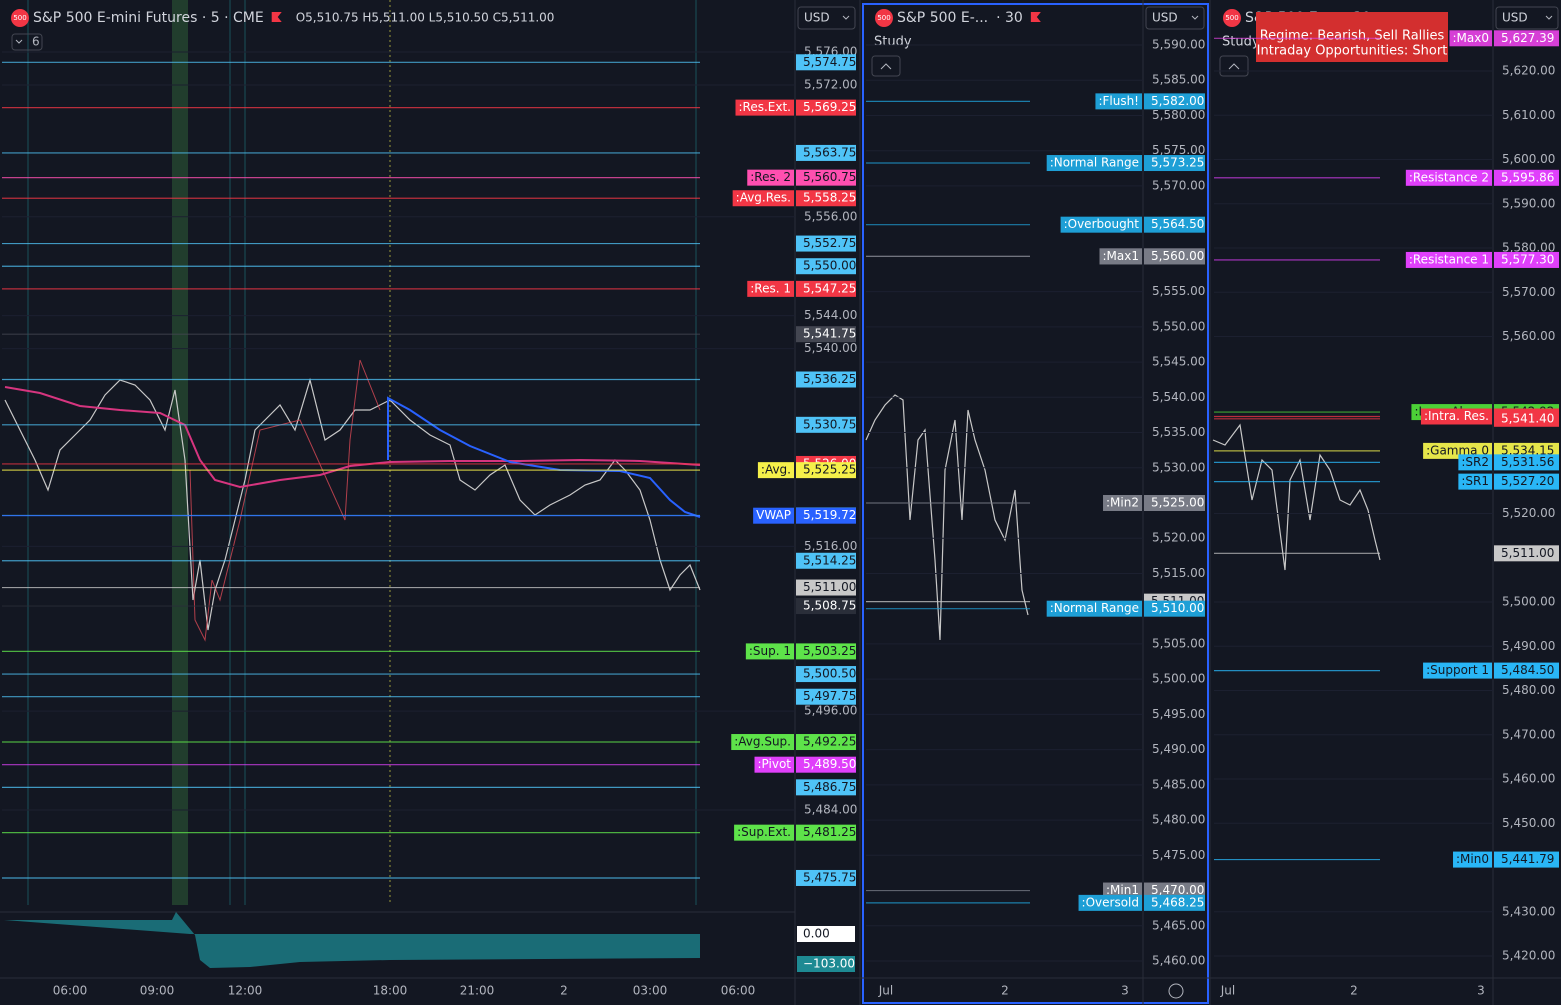 The height and width of the screenshot is (1005, 1561). Describe the element at coordinates (1178, 573) in the screenshot. I see `price-tick-label: 5,515.00` at that location.